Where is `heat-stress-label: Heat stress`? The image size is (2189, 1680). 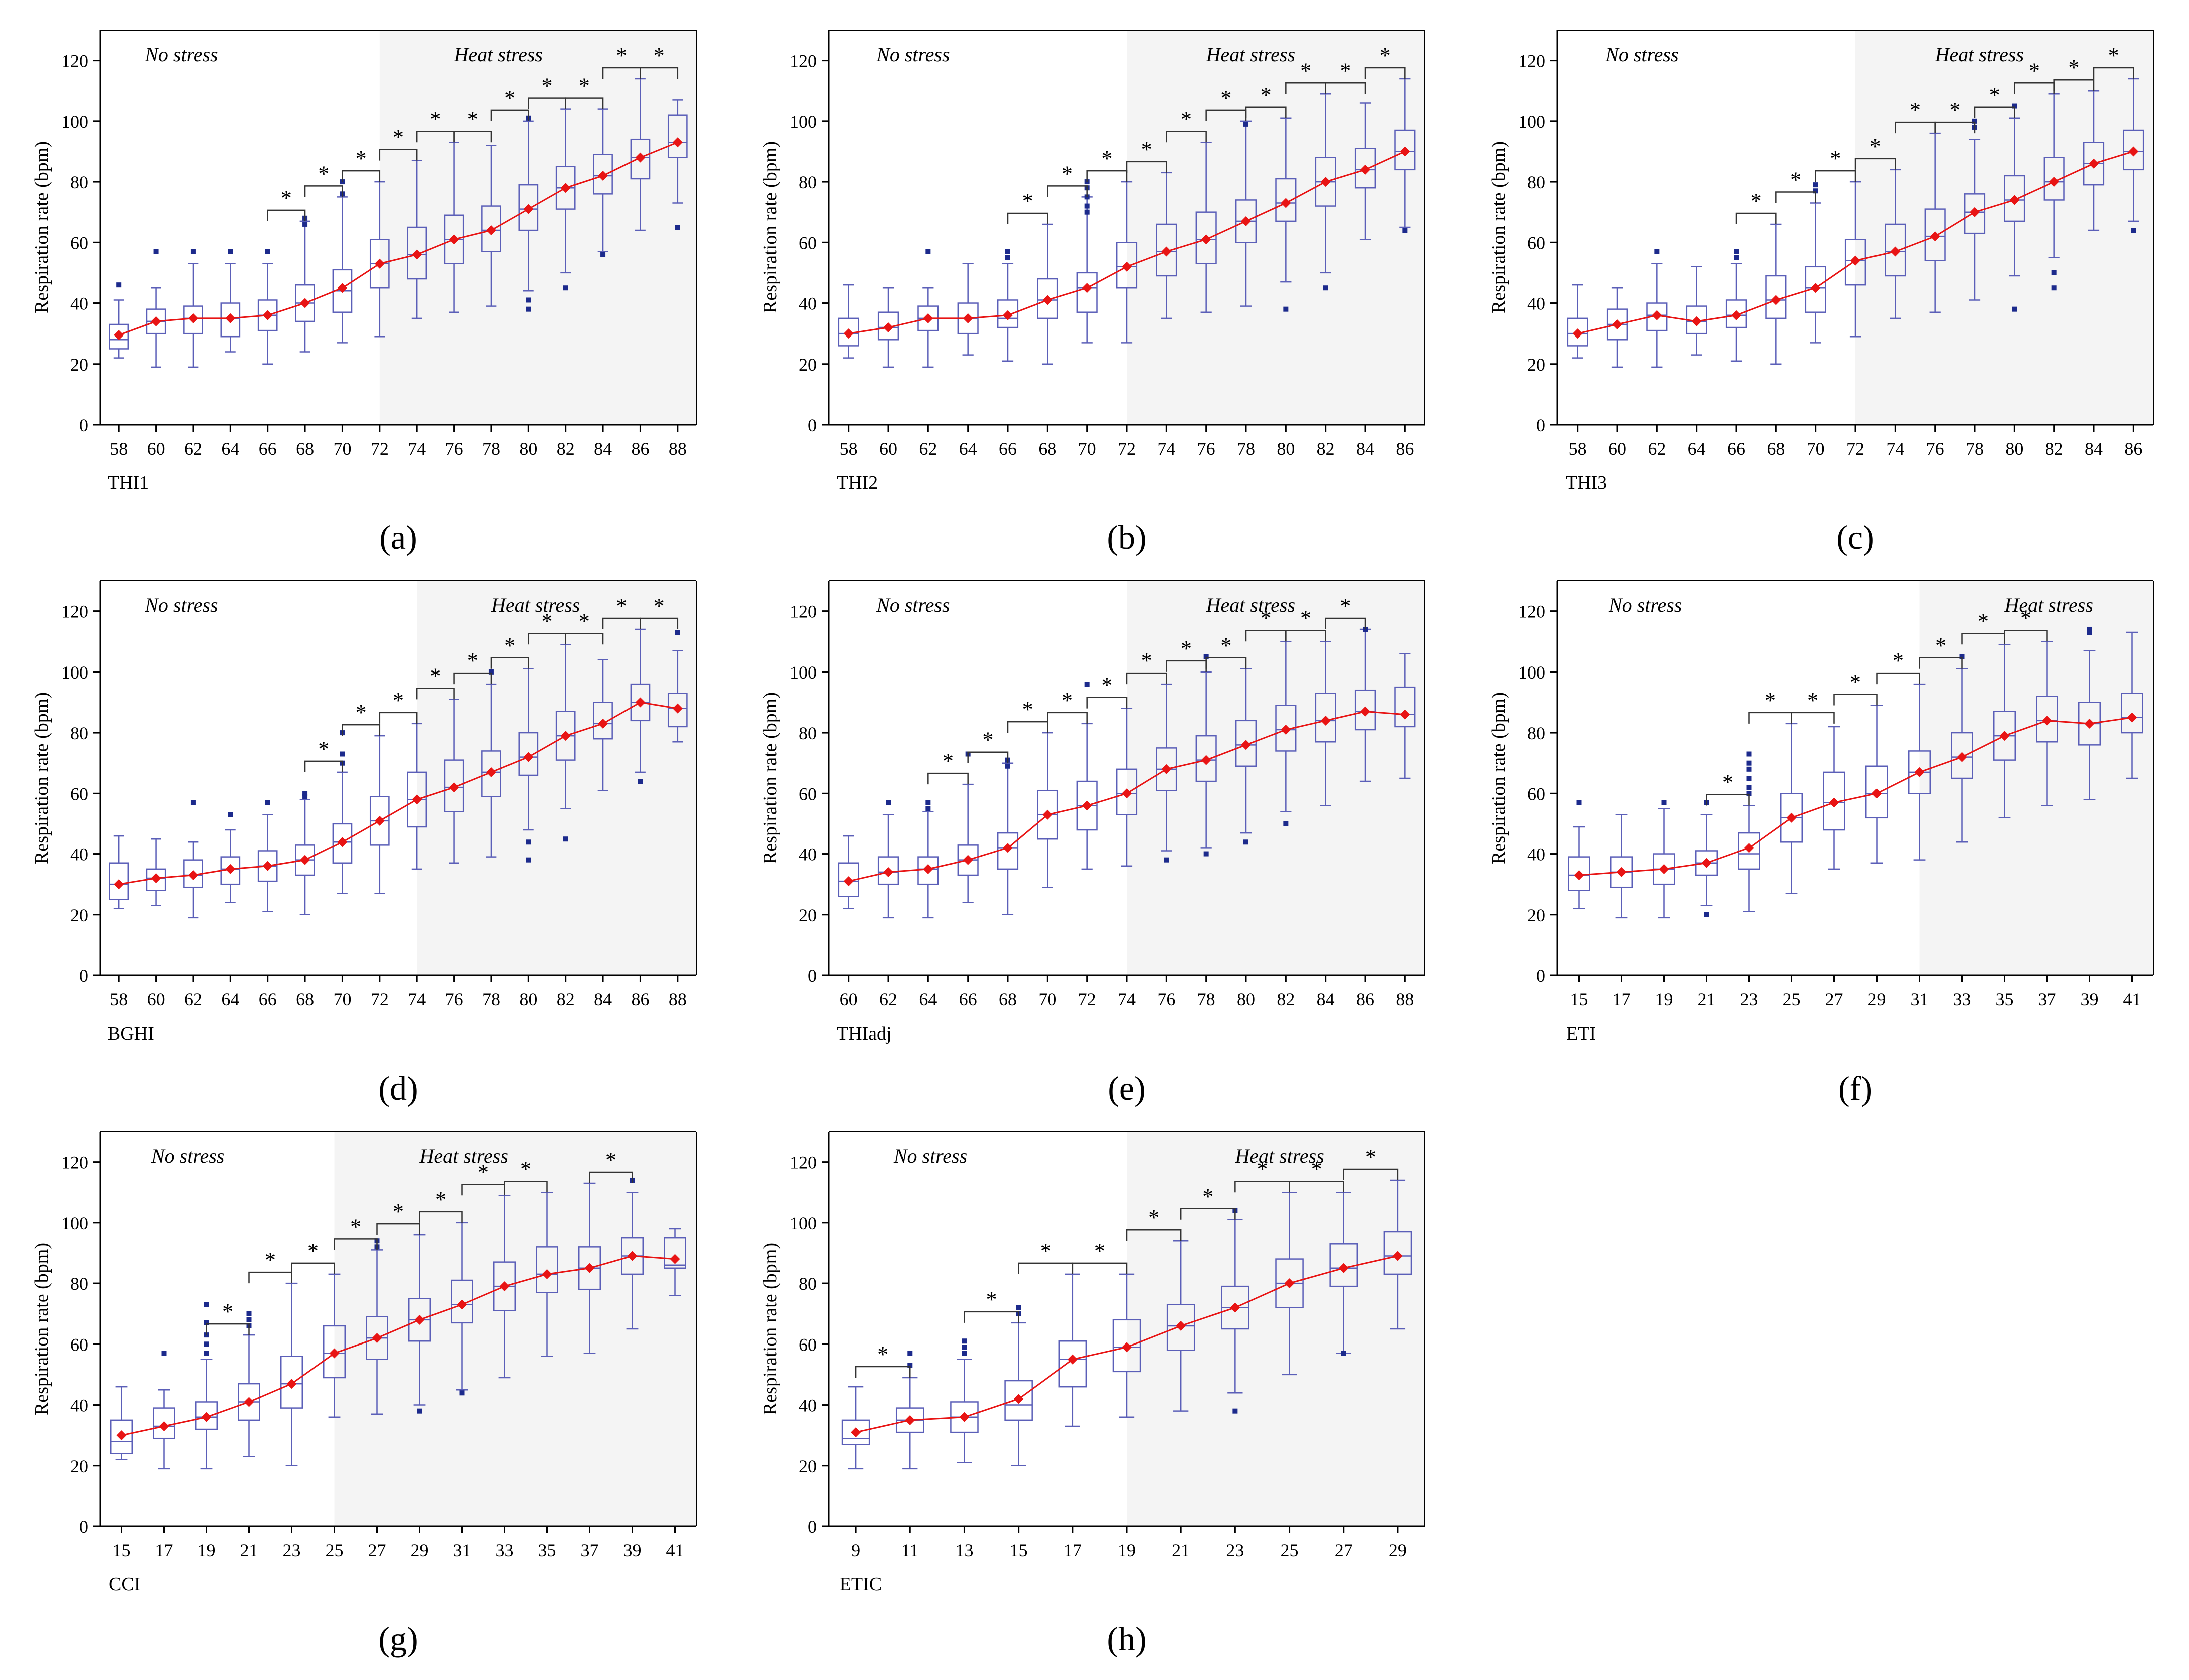 heat-stress-label: Heat stress is located at coordinates (1279, 1156).